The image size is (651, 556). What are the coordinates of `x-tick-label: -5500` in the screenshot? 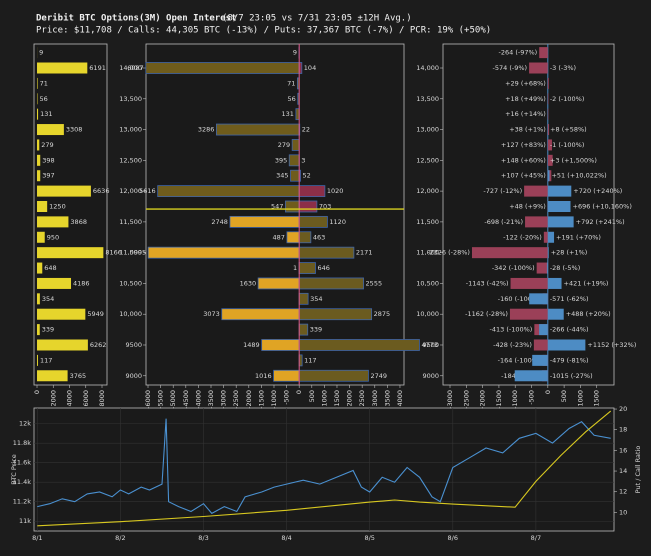 It's located at (161, 399).